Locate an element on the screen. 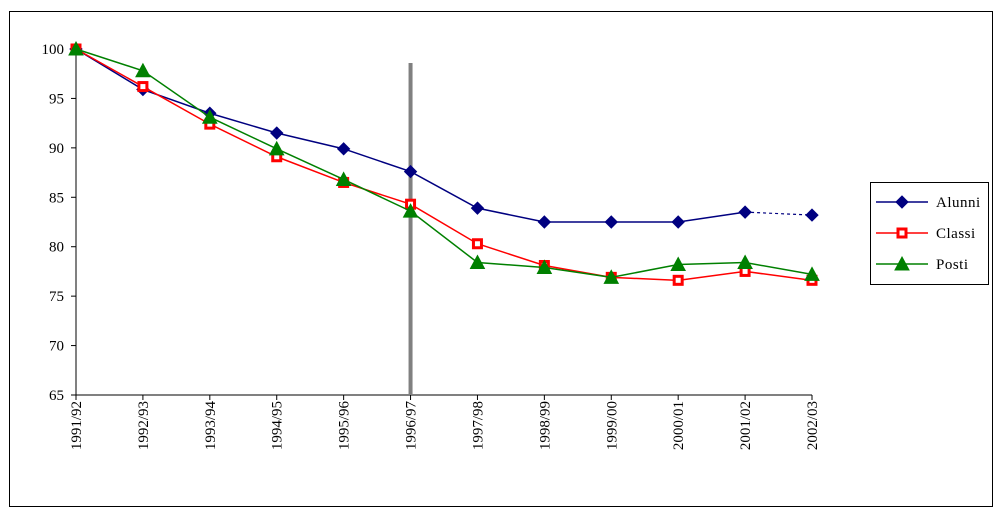 Image resolution: width=997 pixels, height=511 pixels. x-tick-label: 1999/00 is located at coordinates (612, 425).